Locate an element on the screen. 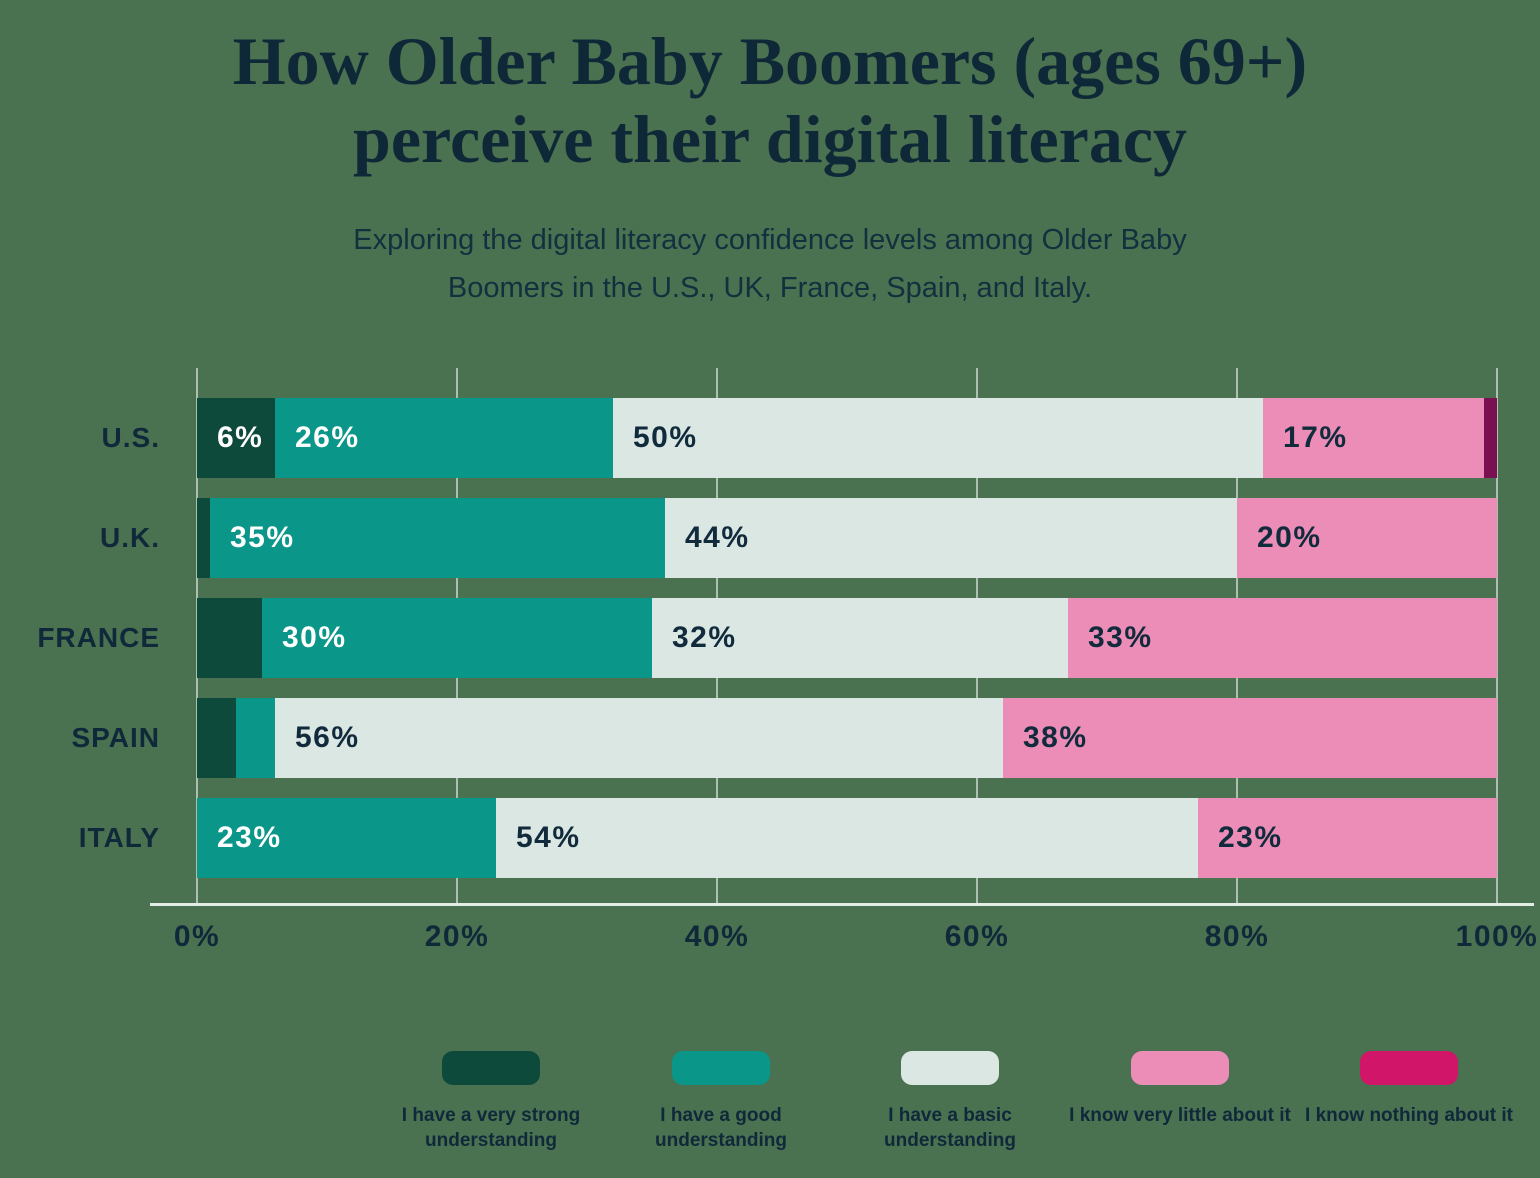 The height and width of the screenshot is (1178, 1540). x-tick-label: 60% is located at coordinates (977, 936).